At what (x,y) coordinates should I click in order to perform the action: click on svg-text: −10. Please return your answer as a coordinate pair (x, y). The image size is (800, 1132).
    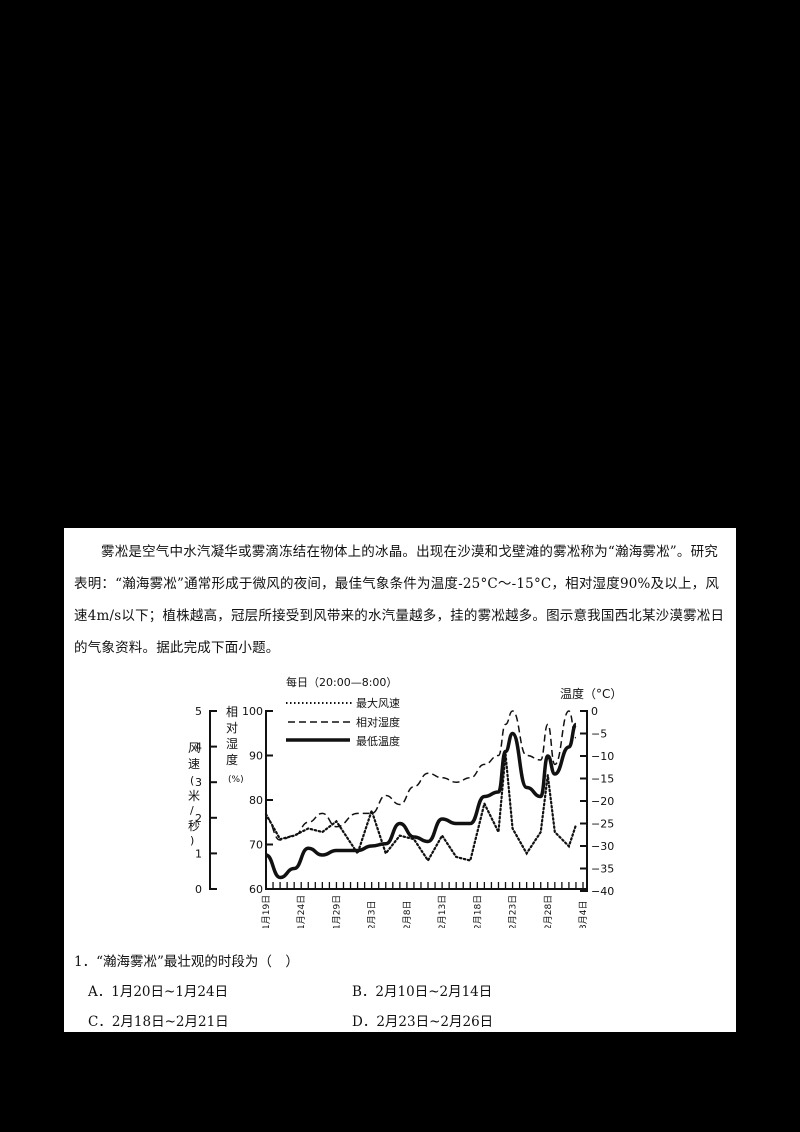
    Looking at the image, I should click on (602, 756).